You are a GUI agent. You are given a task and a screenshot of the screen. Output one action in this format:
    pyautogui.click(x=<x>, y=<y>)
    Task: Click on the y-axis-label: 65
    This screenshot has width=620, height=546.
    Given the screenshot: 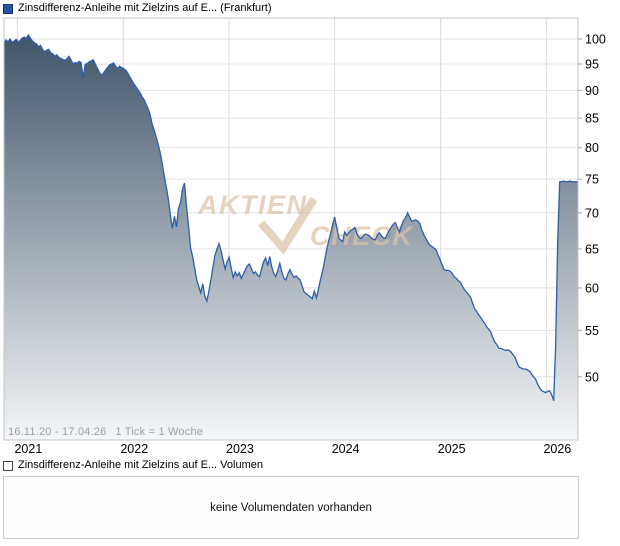 What is the action you would take?
    pyautogui.click(x=592, y=249)
    